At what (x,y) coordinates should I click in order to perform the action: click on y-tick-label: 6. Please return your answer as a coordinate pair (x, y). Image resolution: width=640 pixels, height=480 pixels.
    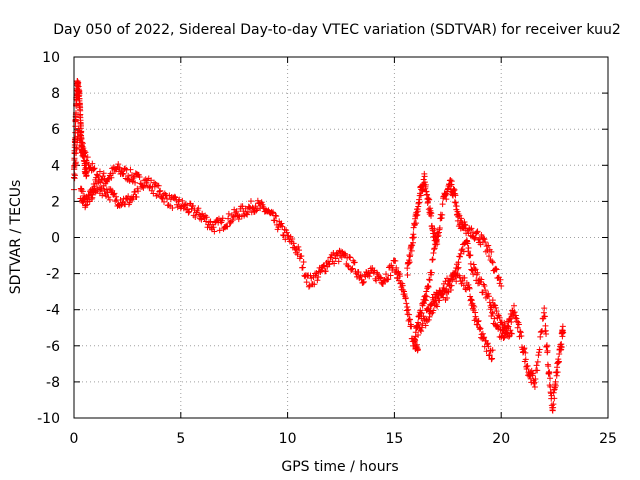
    Looking at the image, I should click on (55, 130).